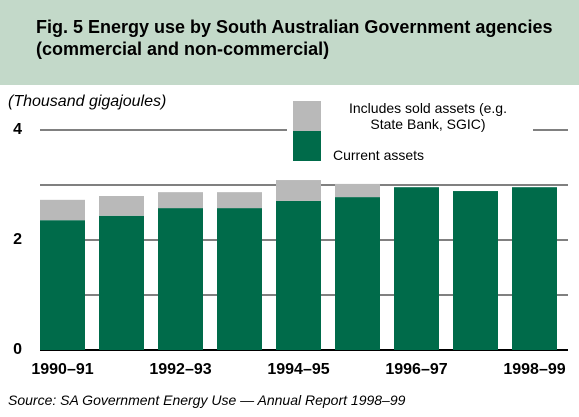  What do you see at coordinates (17, 349) in the screenshot?
I see `y-tick-label: 0` at bounding box center [17, 349].